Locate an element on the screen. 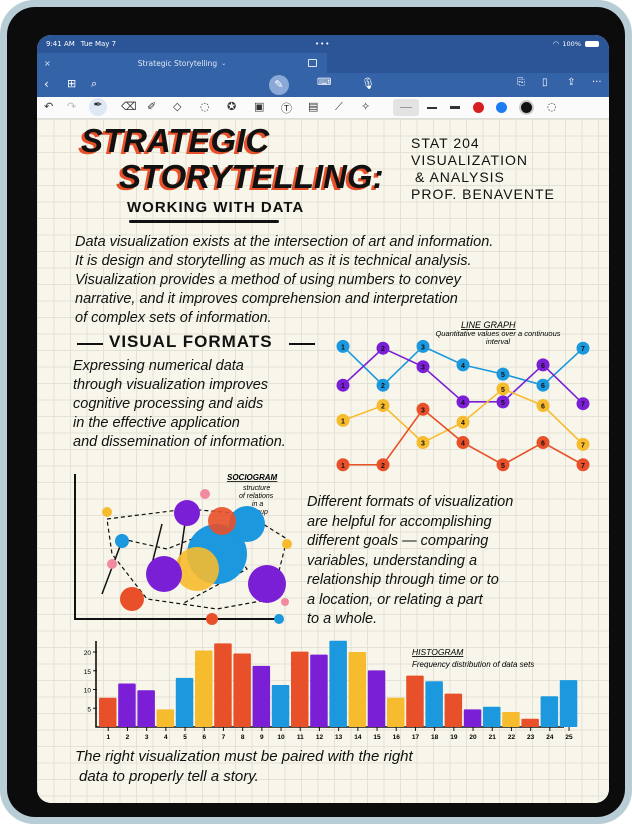  share-icon: ⇪ is located at coordinates (571, 82).